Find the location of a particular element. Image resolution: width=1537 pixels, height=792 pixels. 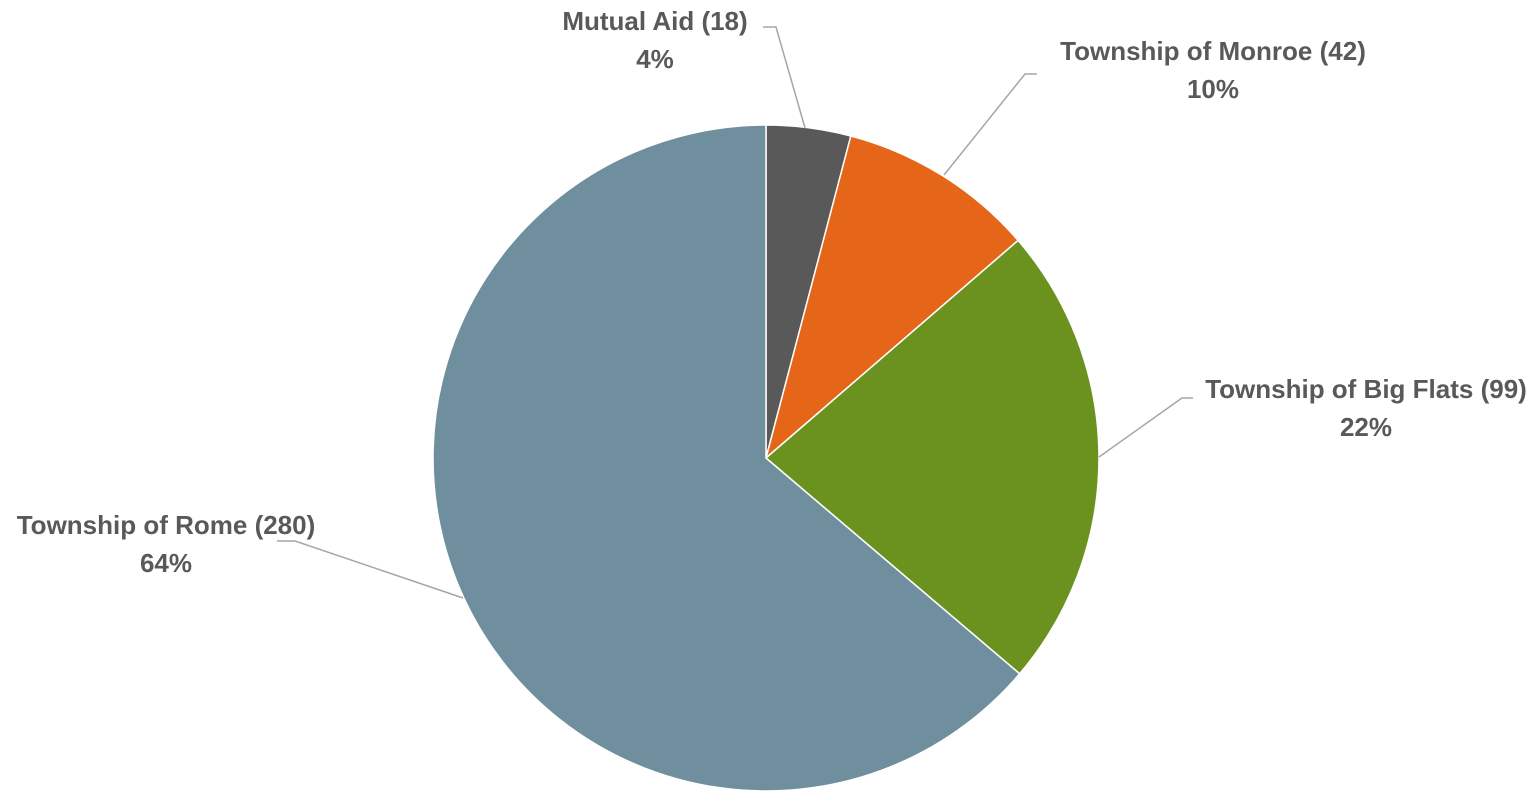

leader-line-township-of-rome is located at coordinates (370, 569).